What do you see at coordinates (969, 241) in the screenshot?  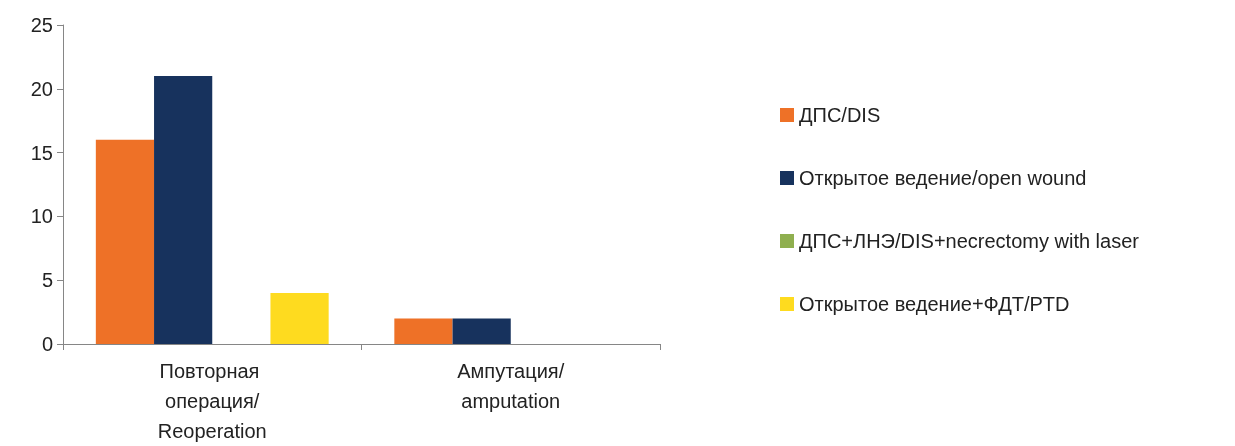 I see `legend-label: ДПС+ЛНЭ/DIS+necrectomy with laser` at bounding box center [969, 241].